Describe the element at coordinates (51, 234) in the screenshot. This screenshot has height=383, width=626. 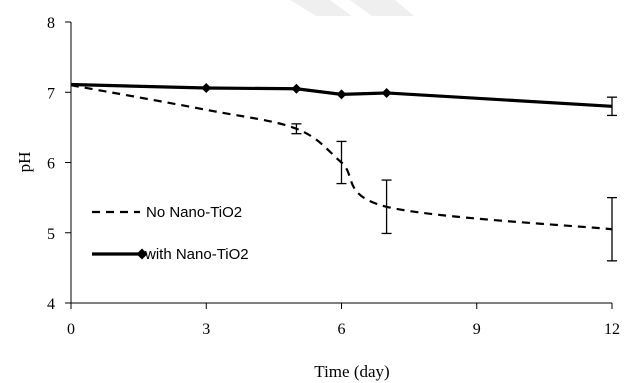
I see `y-tick-label: 5` at that location.